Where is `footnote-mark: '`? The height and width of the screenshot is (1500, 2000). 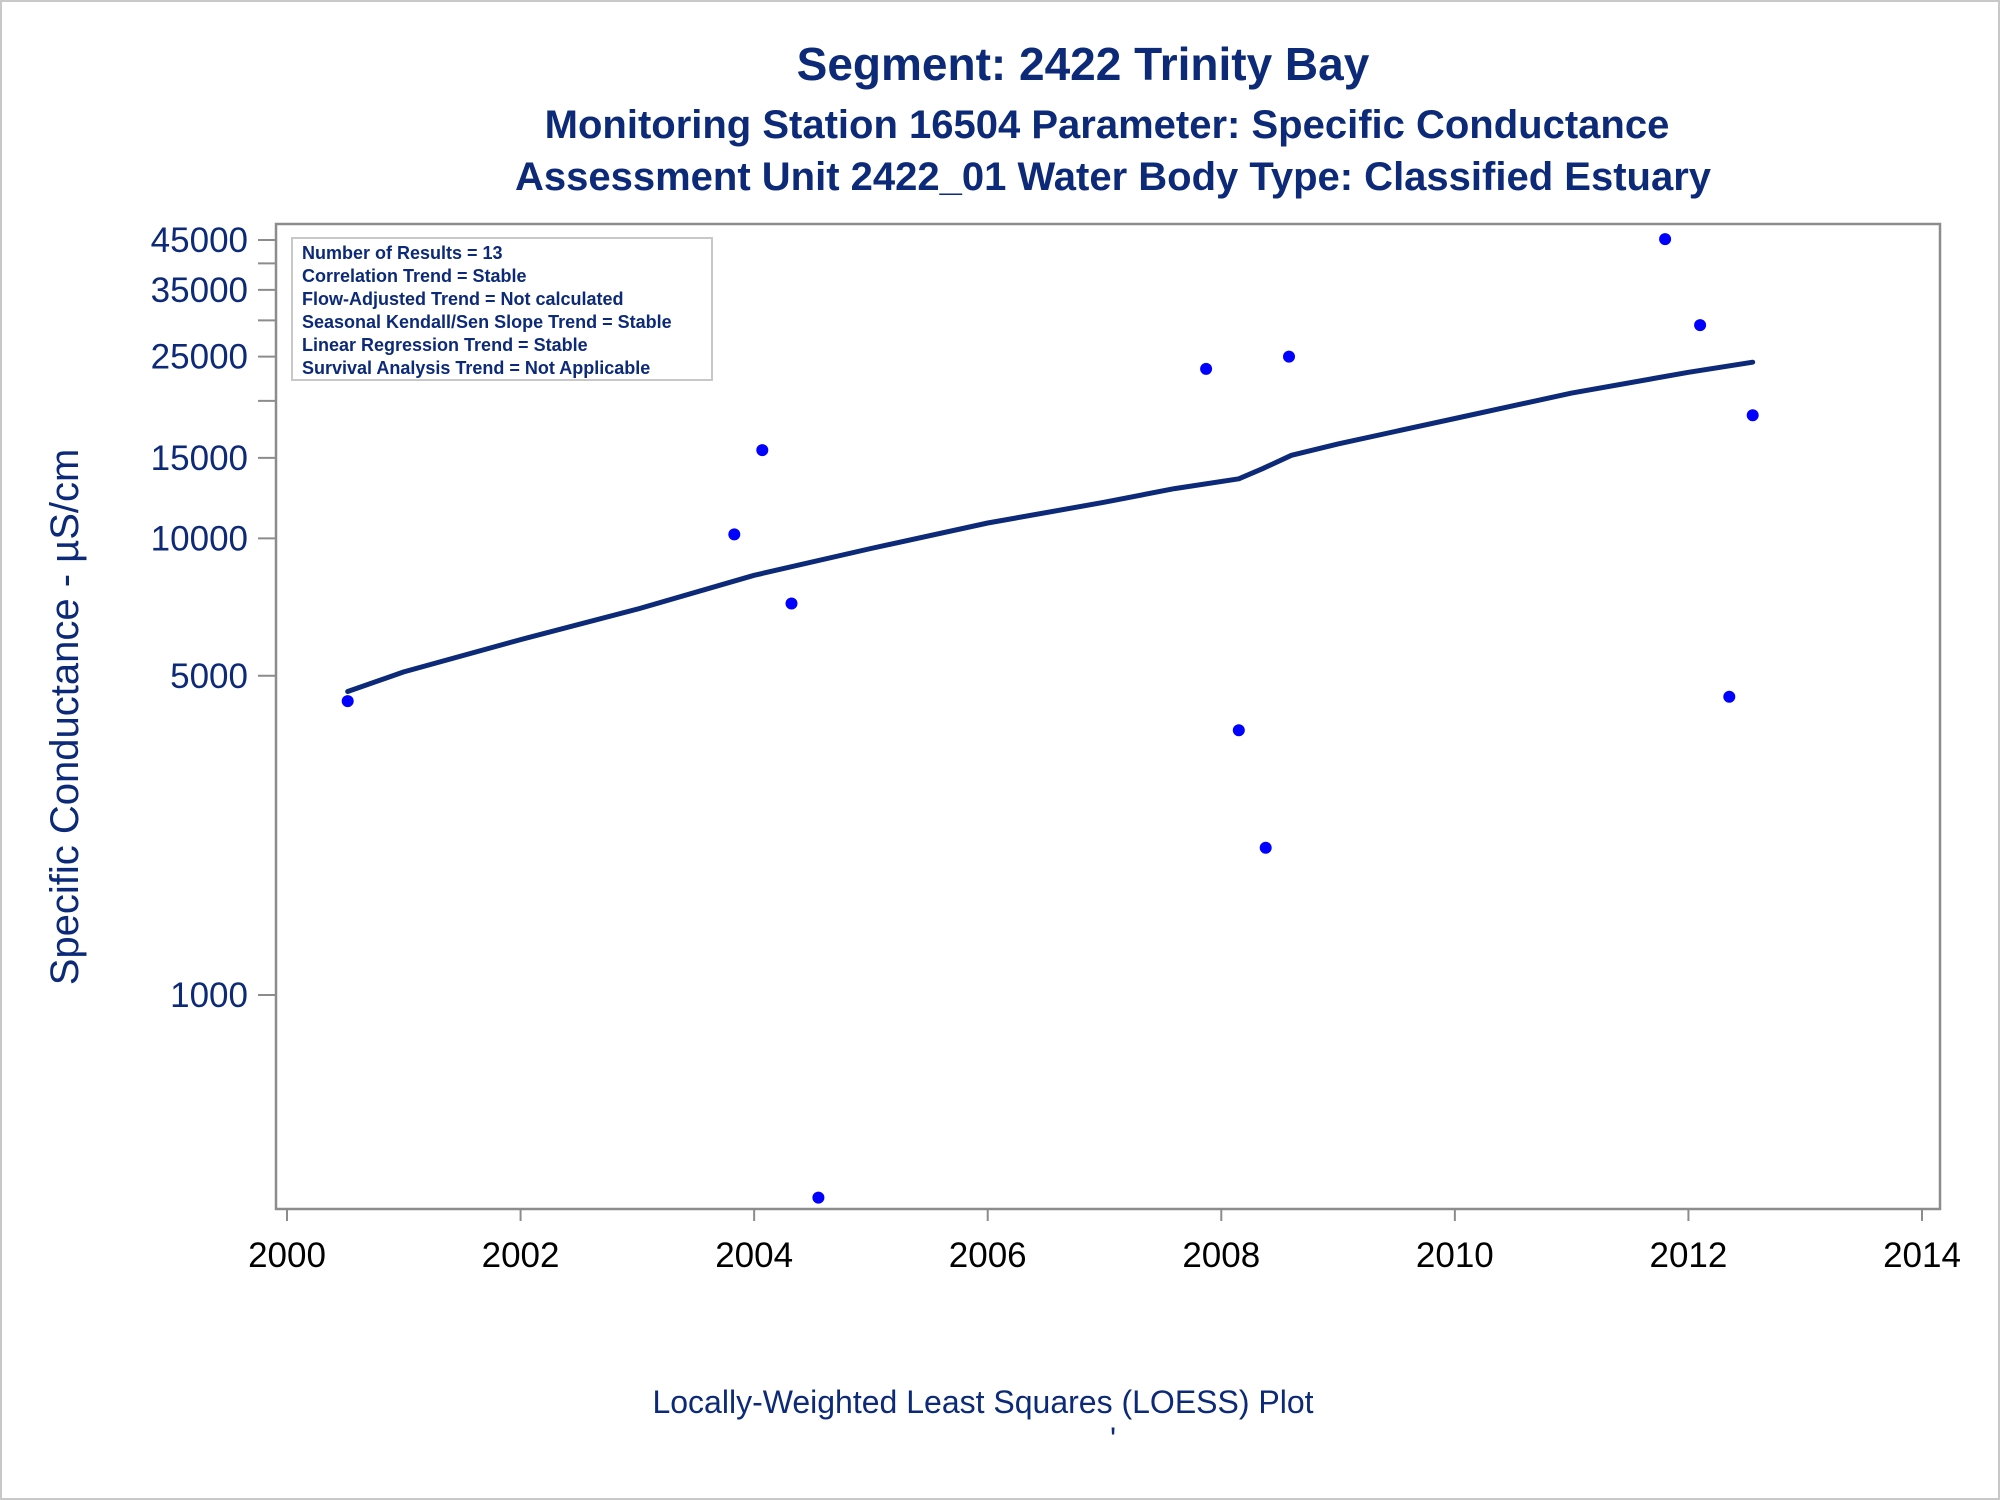
footnote-mark: ' is located at coordinates (1113, 1439).